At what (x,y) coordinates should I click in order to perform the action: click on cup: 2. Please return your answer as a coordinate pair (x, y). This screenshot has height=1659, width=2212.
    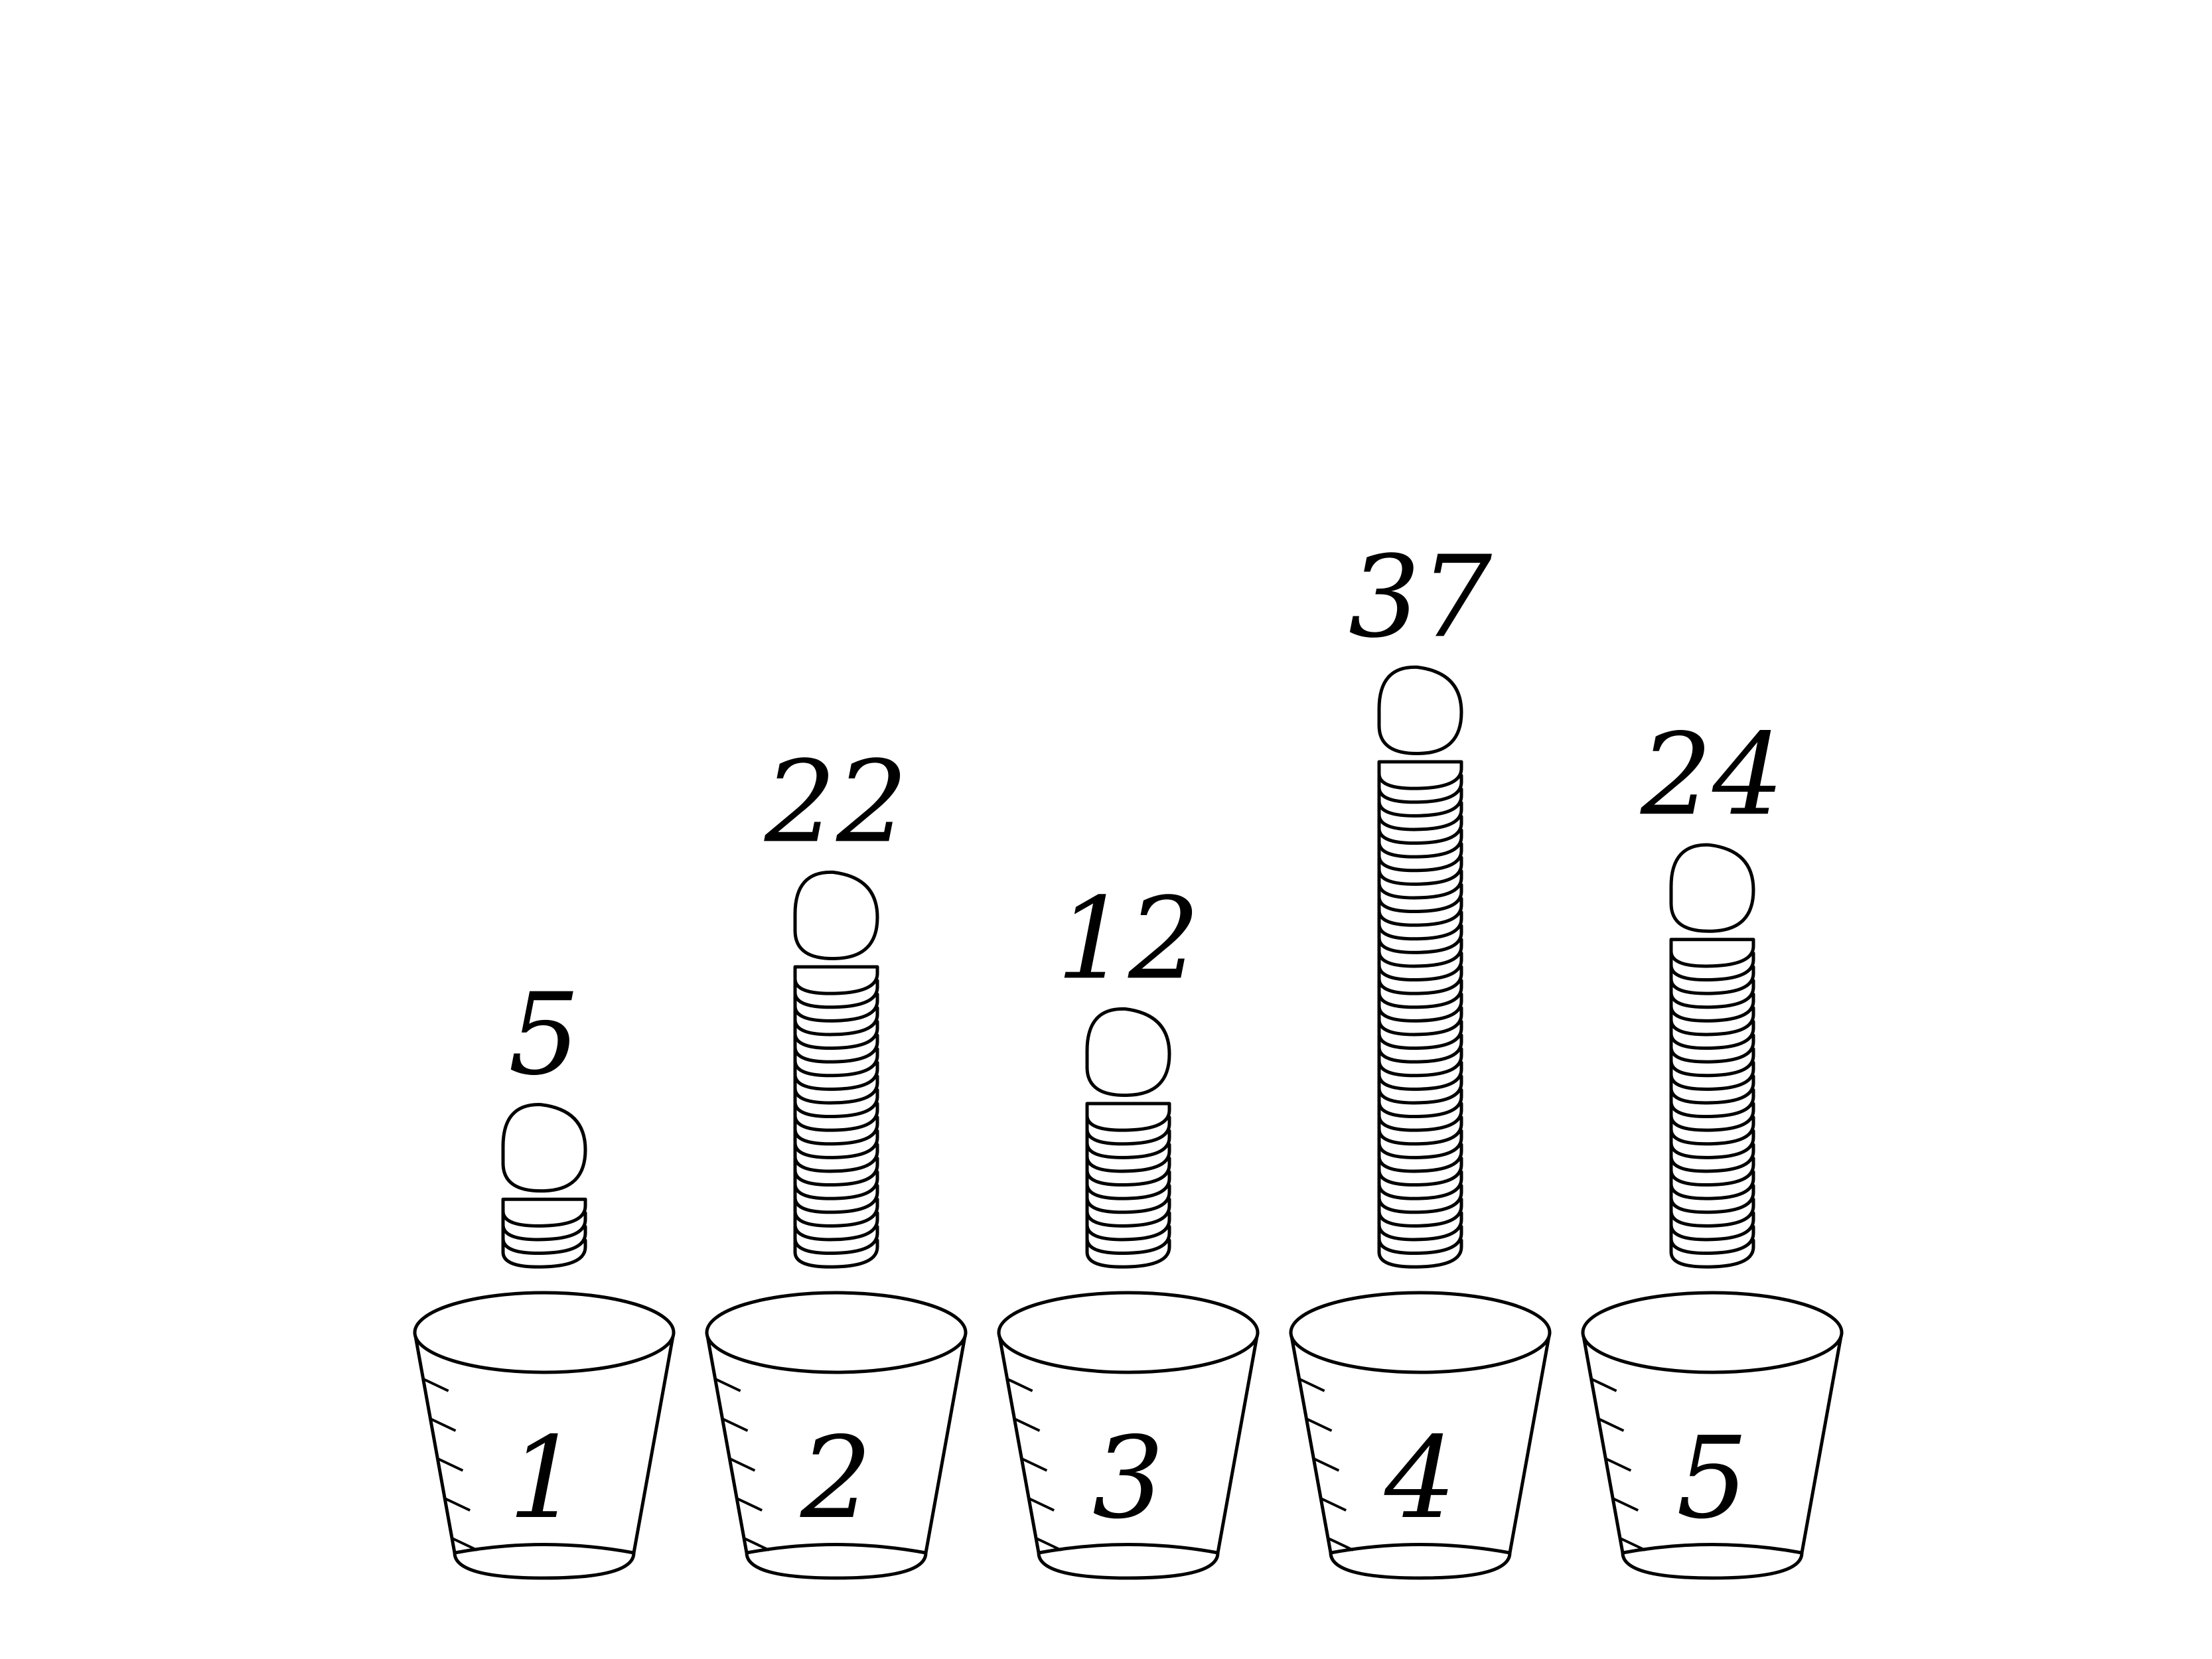
    Looking at the image, I should click on (837, 1435).